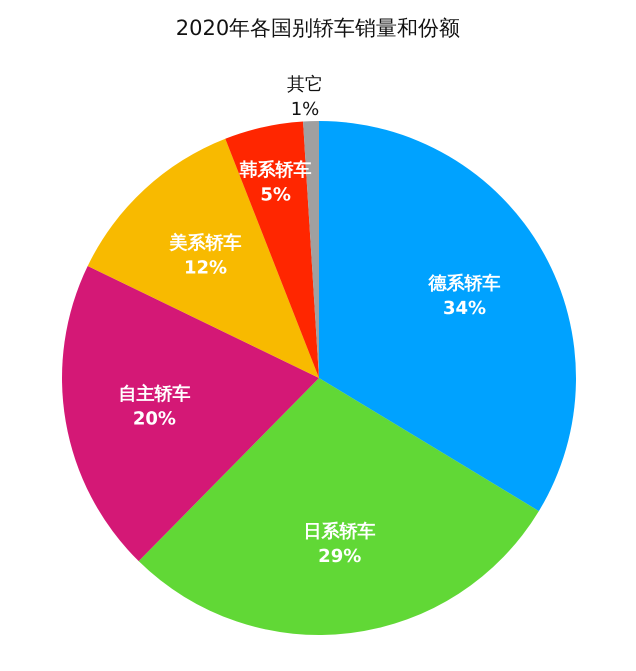 This screenshot has height=671, width=636. Describe the element at coordinates (464, 283) in the screenshot. I see `slice-label: 德系轿车` at that location.